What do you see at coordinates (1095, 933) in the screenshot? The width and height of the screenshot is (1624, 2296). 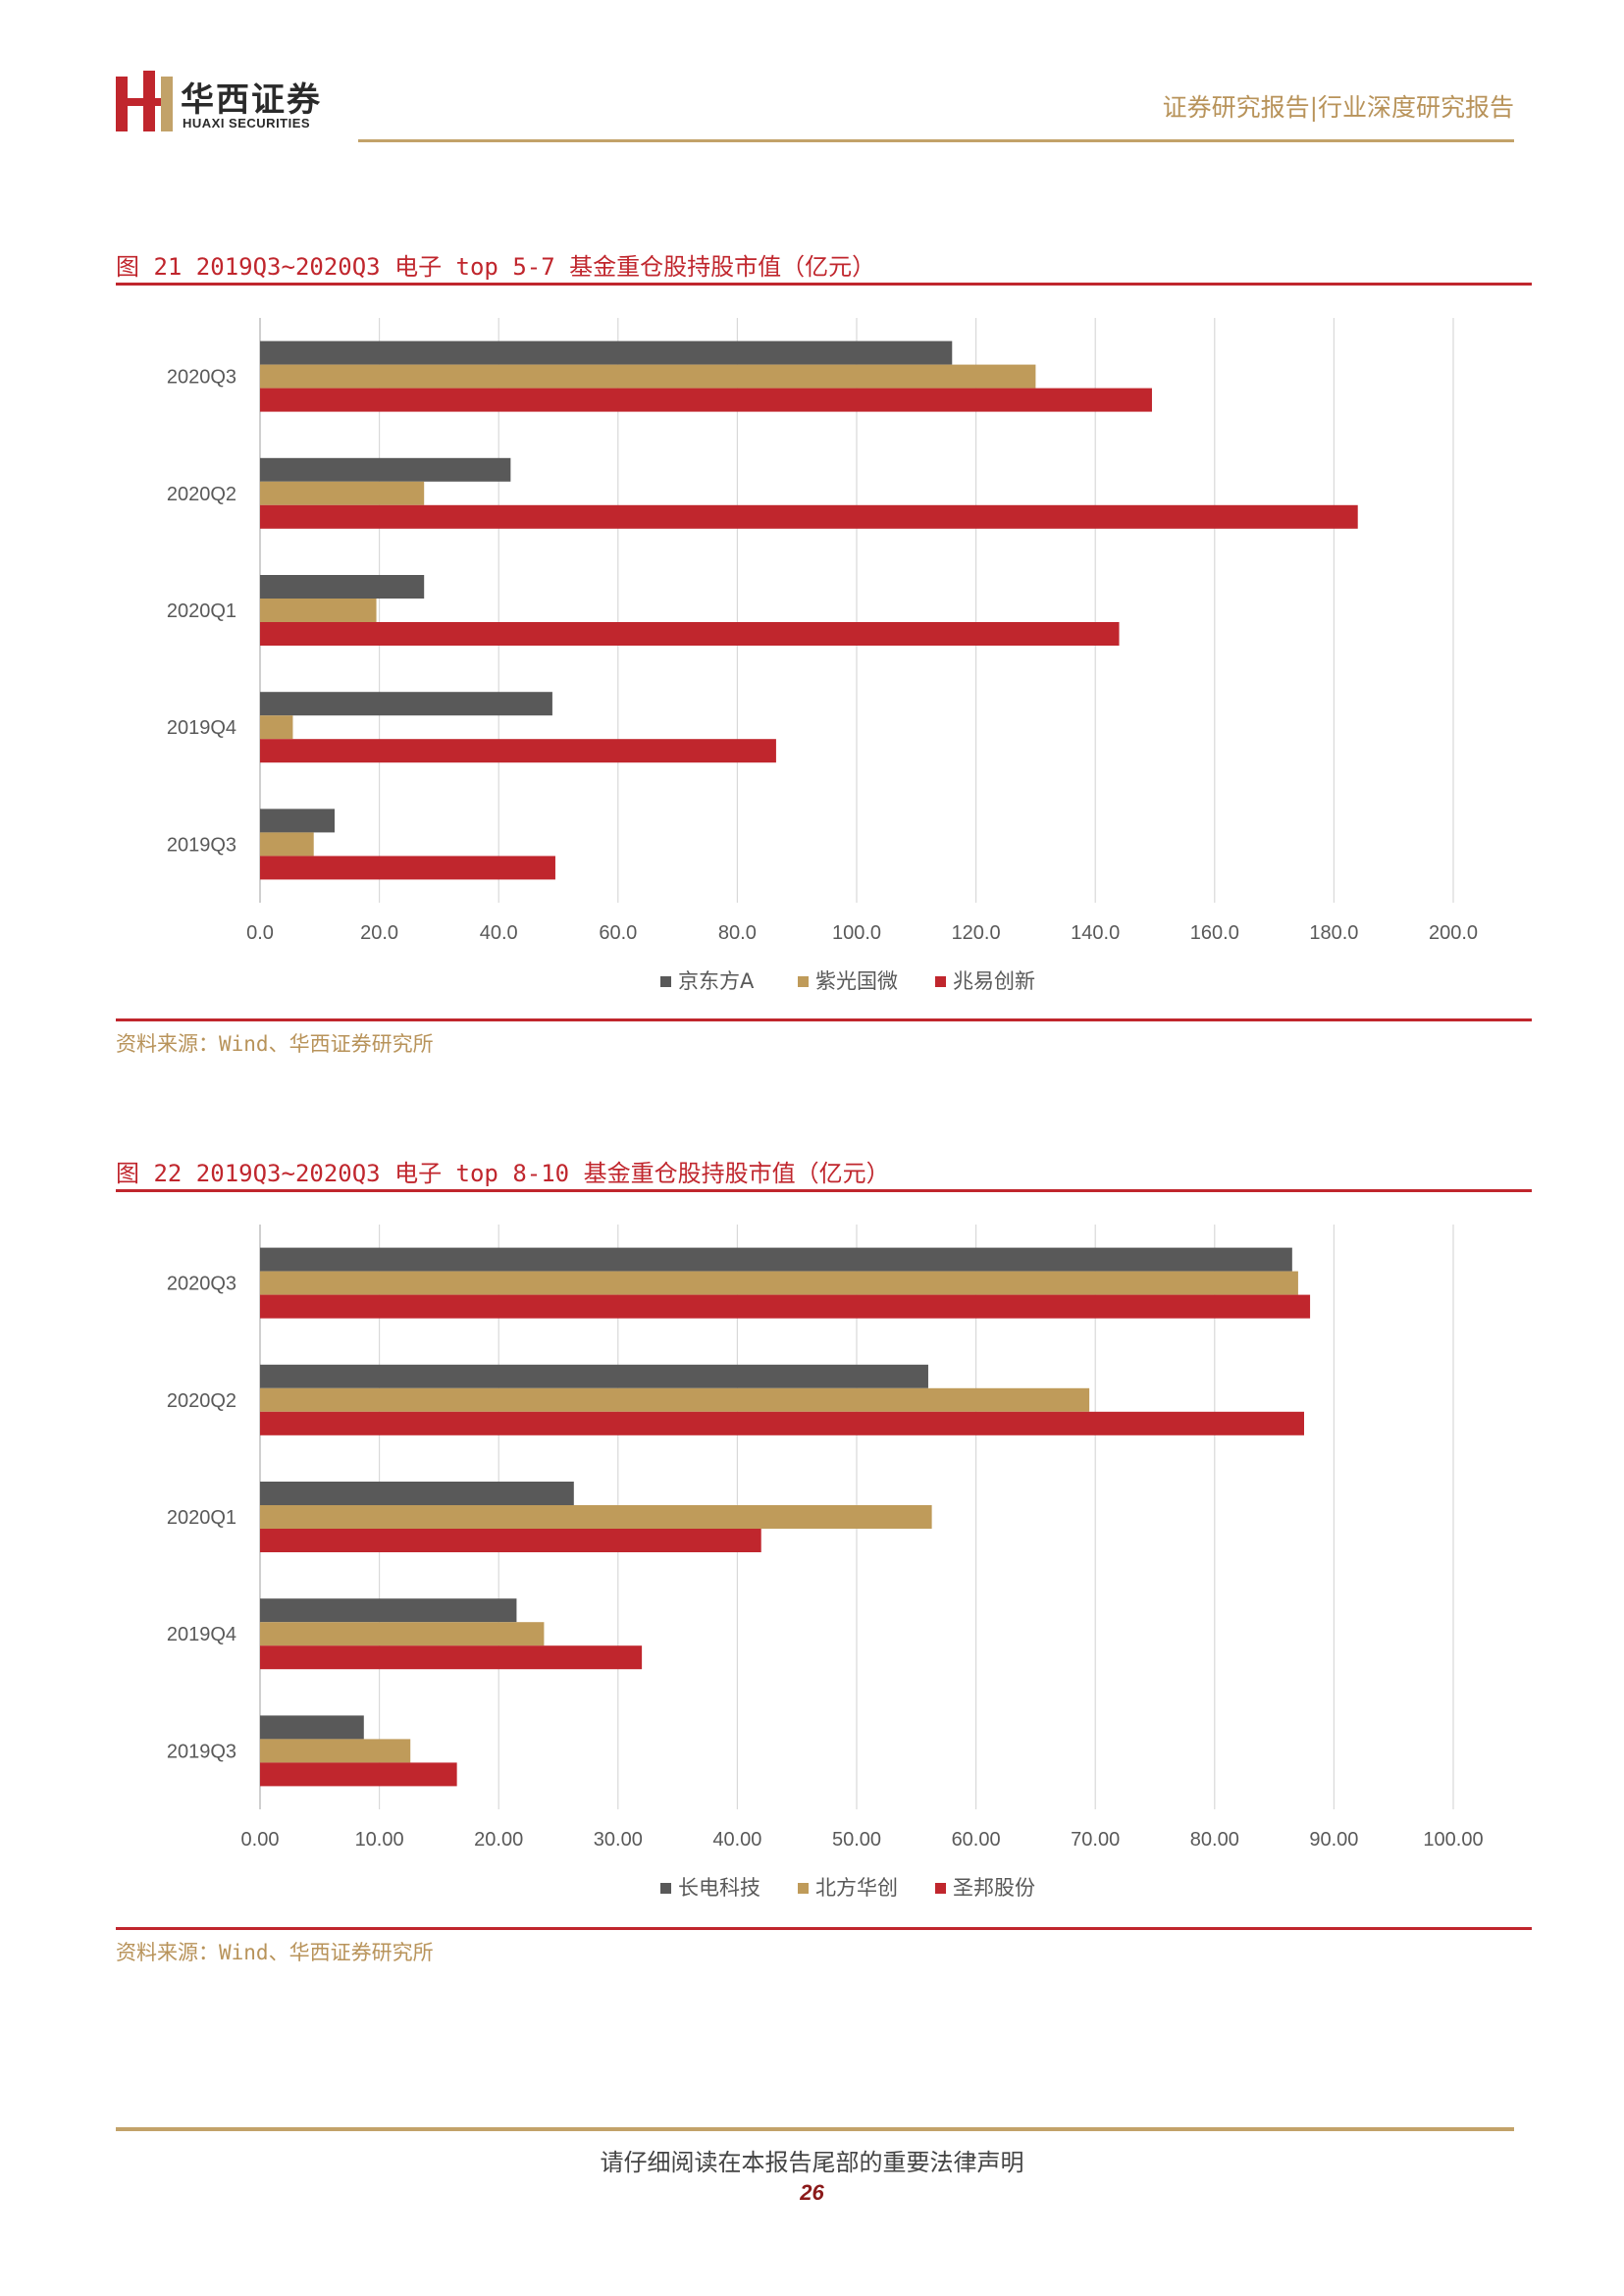 I see `x-tick-label: 140.0` at bounding box center [1095, 933].